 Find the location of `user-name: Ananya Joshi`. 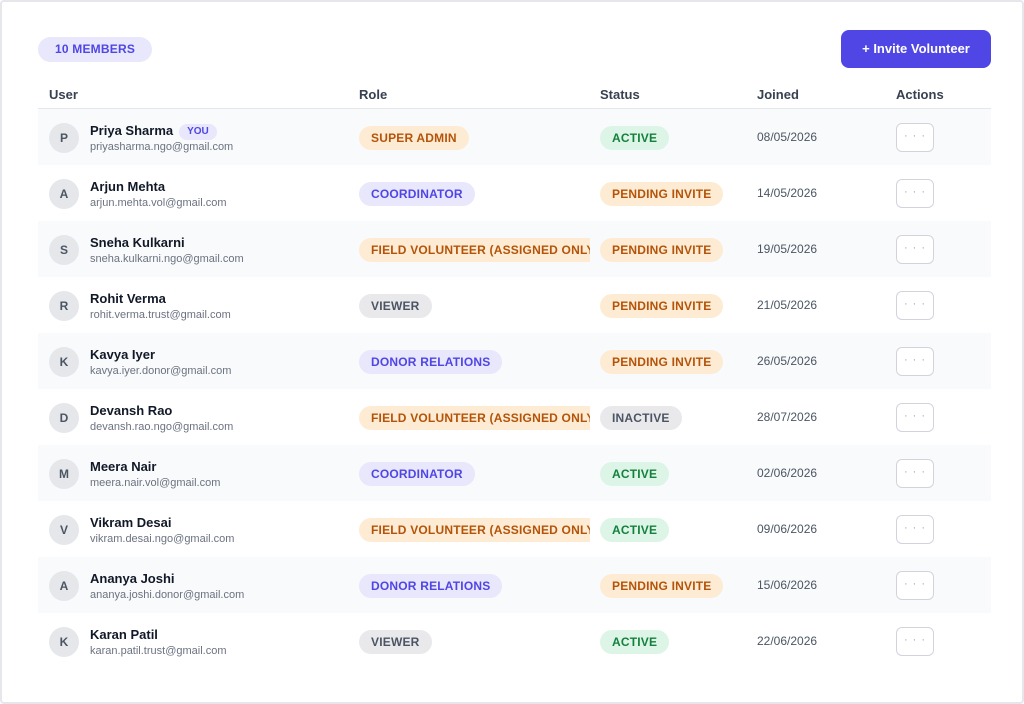

user-name: Ananya Joshi is located at coordinates (132, 578).